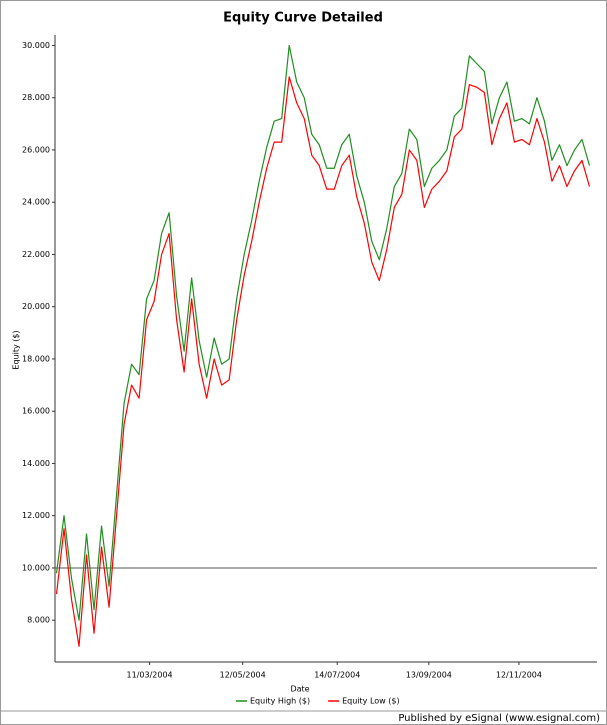 The height and width of the screenshot is (725, 607). I want to click on y-axis-label: Equity ($), so click(16, 349).